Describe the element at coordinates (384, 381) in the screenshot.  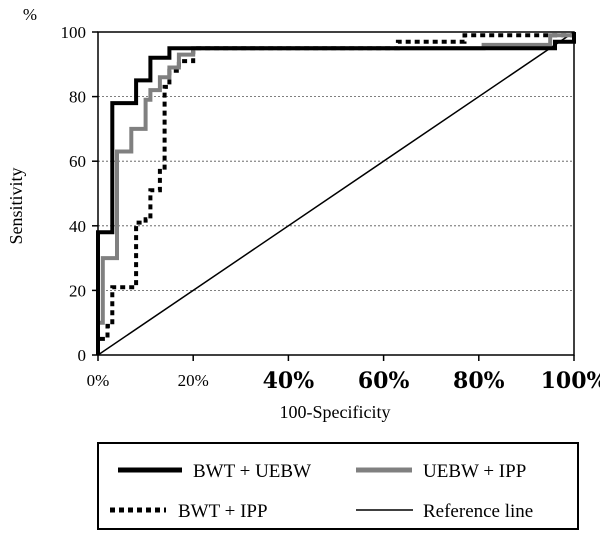
I see `x-tick-label: 60%` at that location.